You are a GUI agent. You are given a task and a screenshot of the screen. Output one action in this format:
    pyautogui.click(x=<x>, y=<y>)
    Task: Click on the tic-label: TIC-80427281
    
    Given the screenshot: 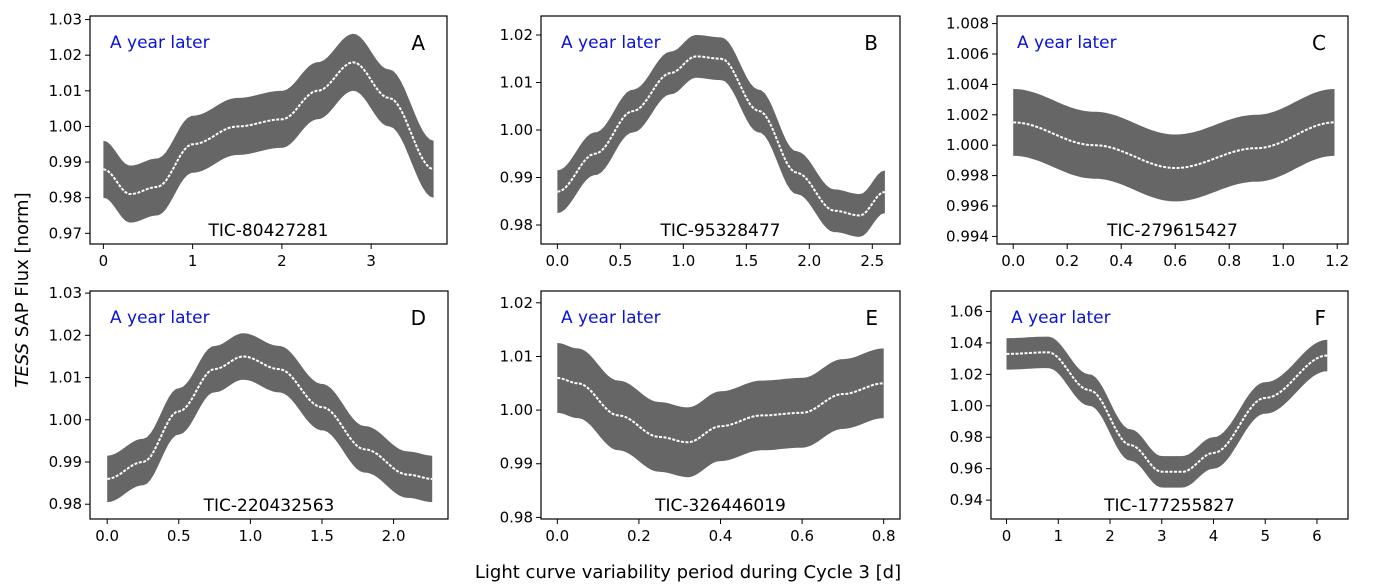 What is the action you would take?
    pyautogui.click(x=268, y=231)
    